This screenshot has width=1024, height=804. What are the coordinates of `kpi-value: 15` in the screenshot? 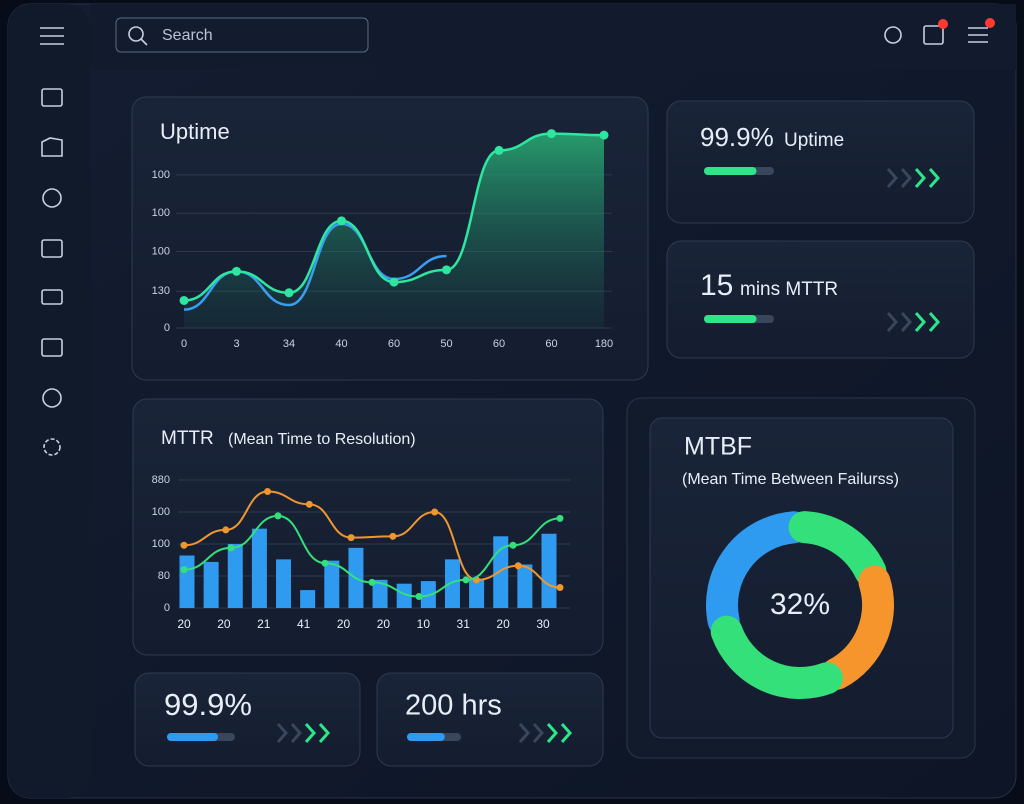 It's located at (716, 285).